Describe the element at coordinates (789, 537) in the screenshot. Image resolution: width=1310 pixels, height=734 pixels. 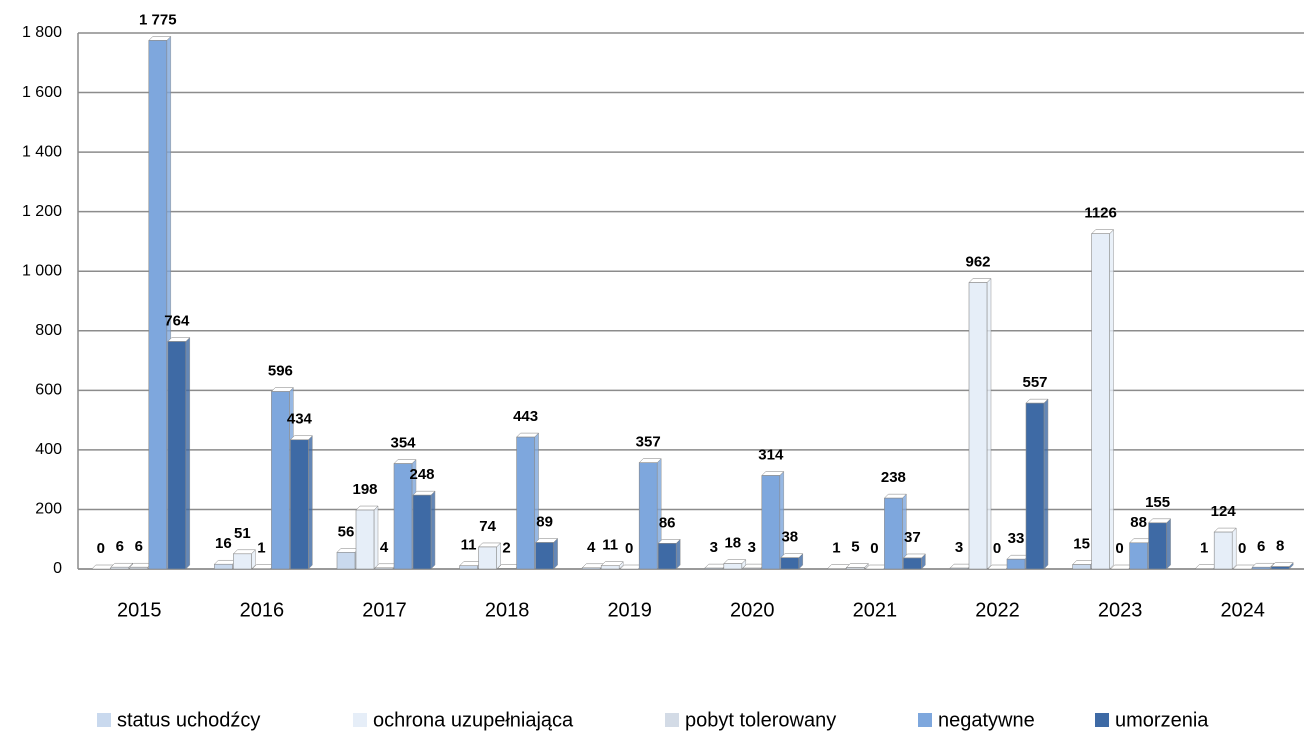
I see `value-label: 38` at that location.